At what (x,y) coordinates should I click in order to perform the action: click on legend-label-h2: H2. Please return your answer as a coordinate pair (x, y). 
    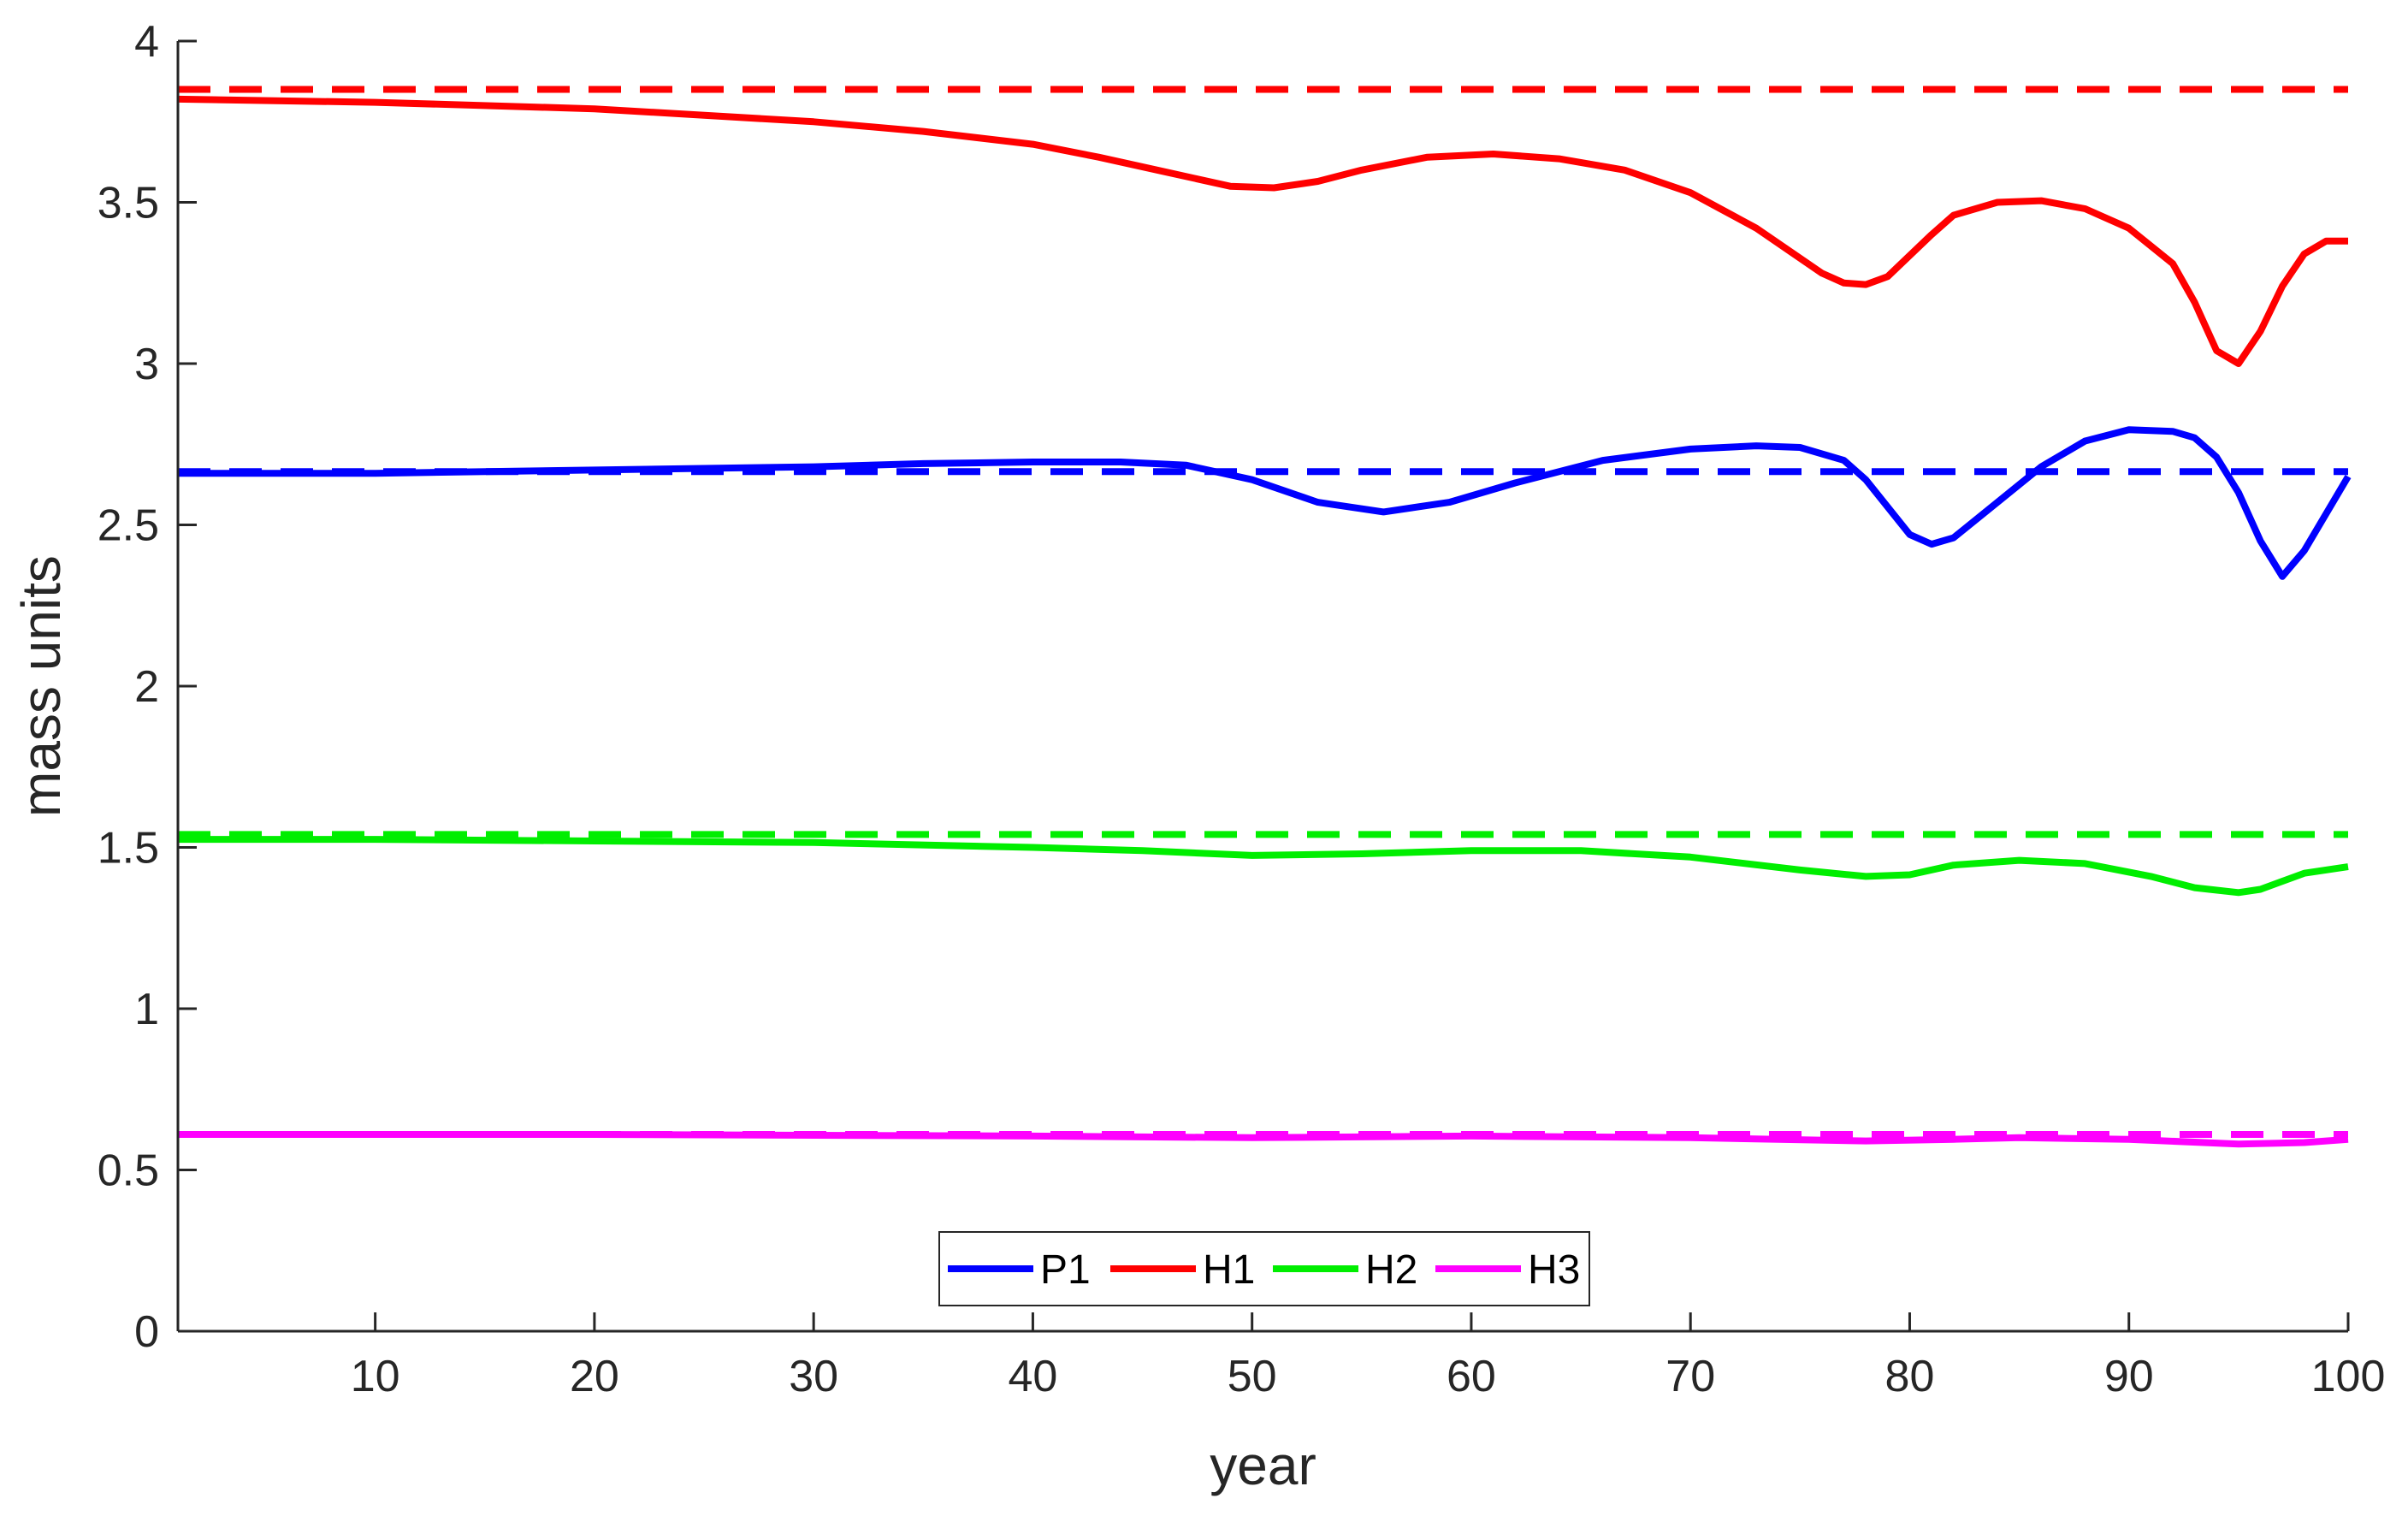
    Looking at the image, I should click on (1391, 1270).